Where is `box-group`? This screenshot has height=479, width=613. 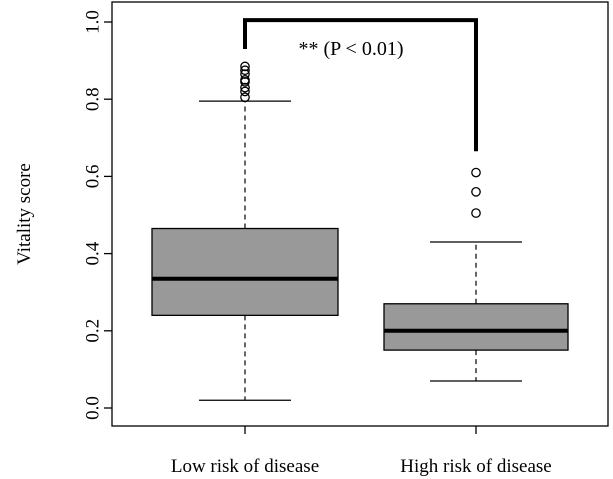 box-group is located at coordinates (476, 274).